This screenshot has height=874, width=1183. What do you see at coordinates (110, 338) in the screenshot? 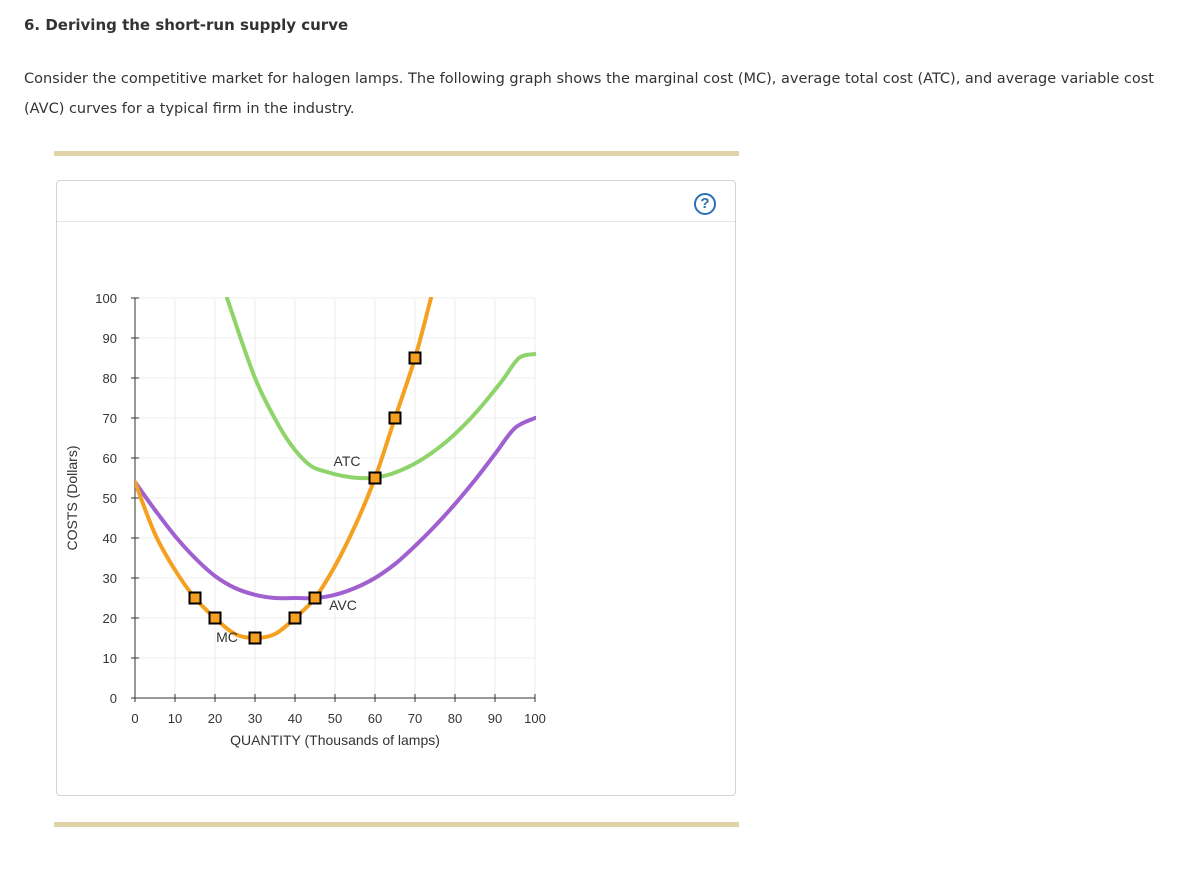
I see `y-tick-label: 90` at bounding box center [110, 338].